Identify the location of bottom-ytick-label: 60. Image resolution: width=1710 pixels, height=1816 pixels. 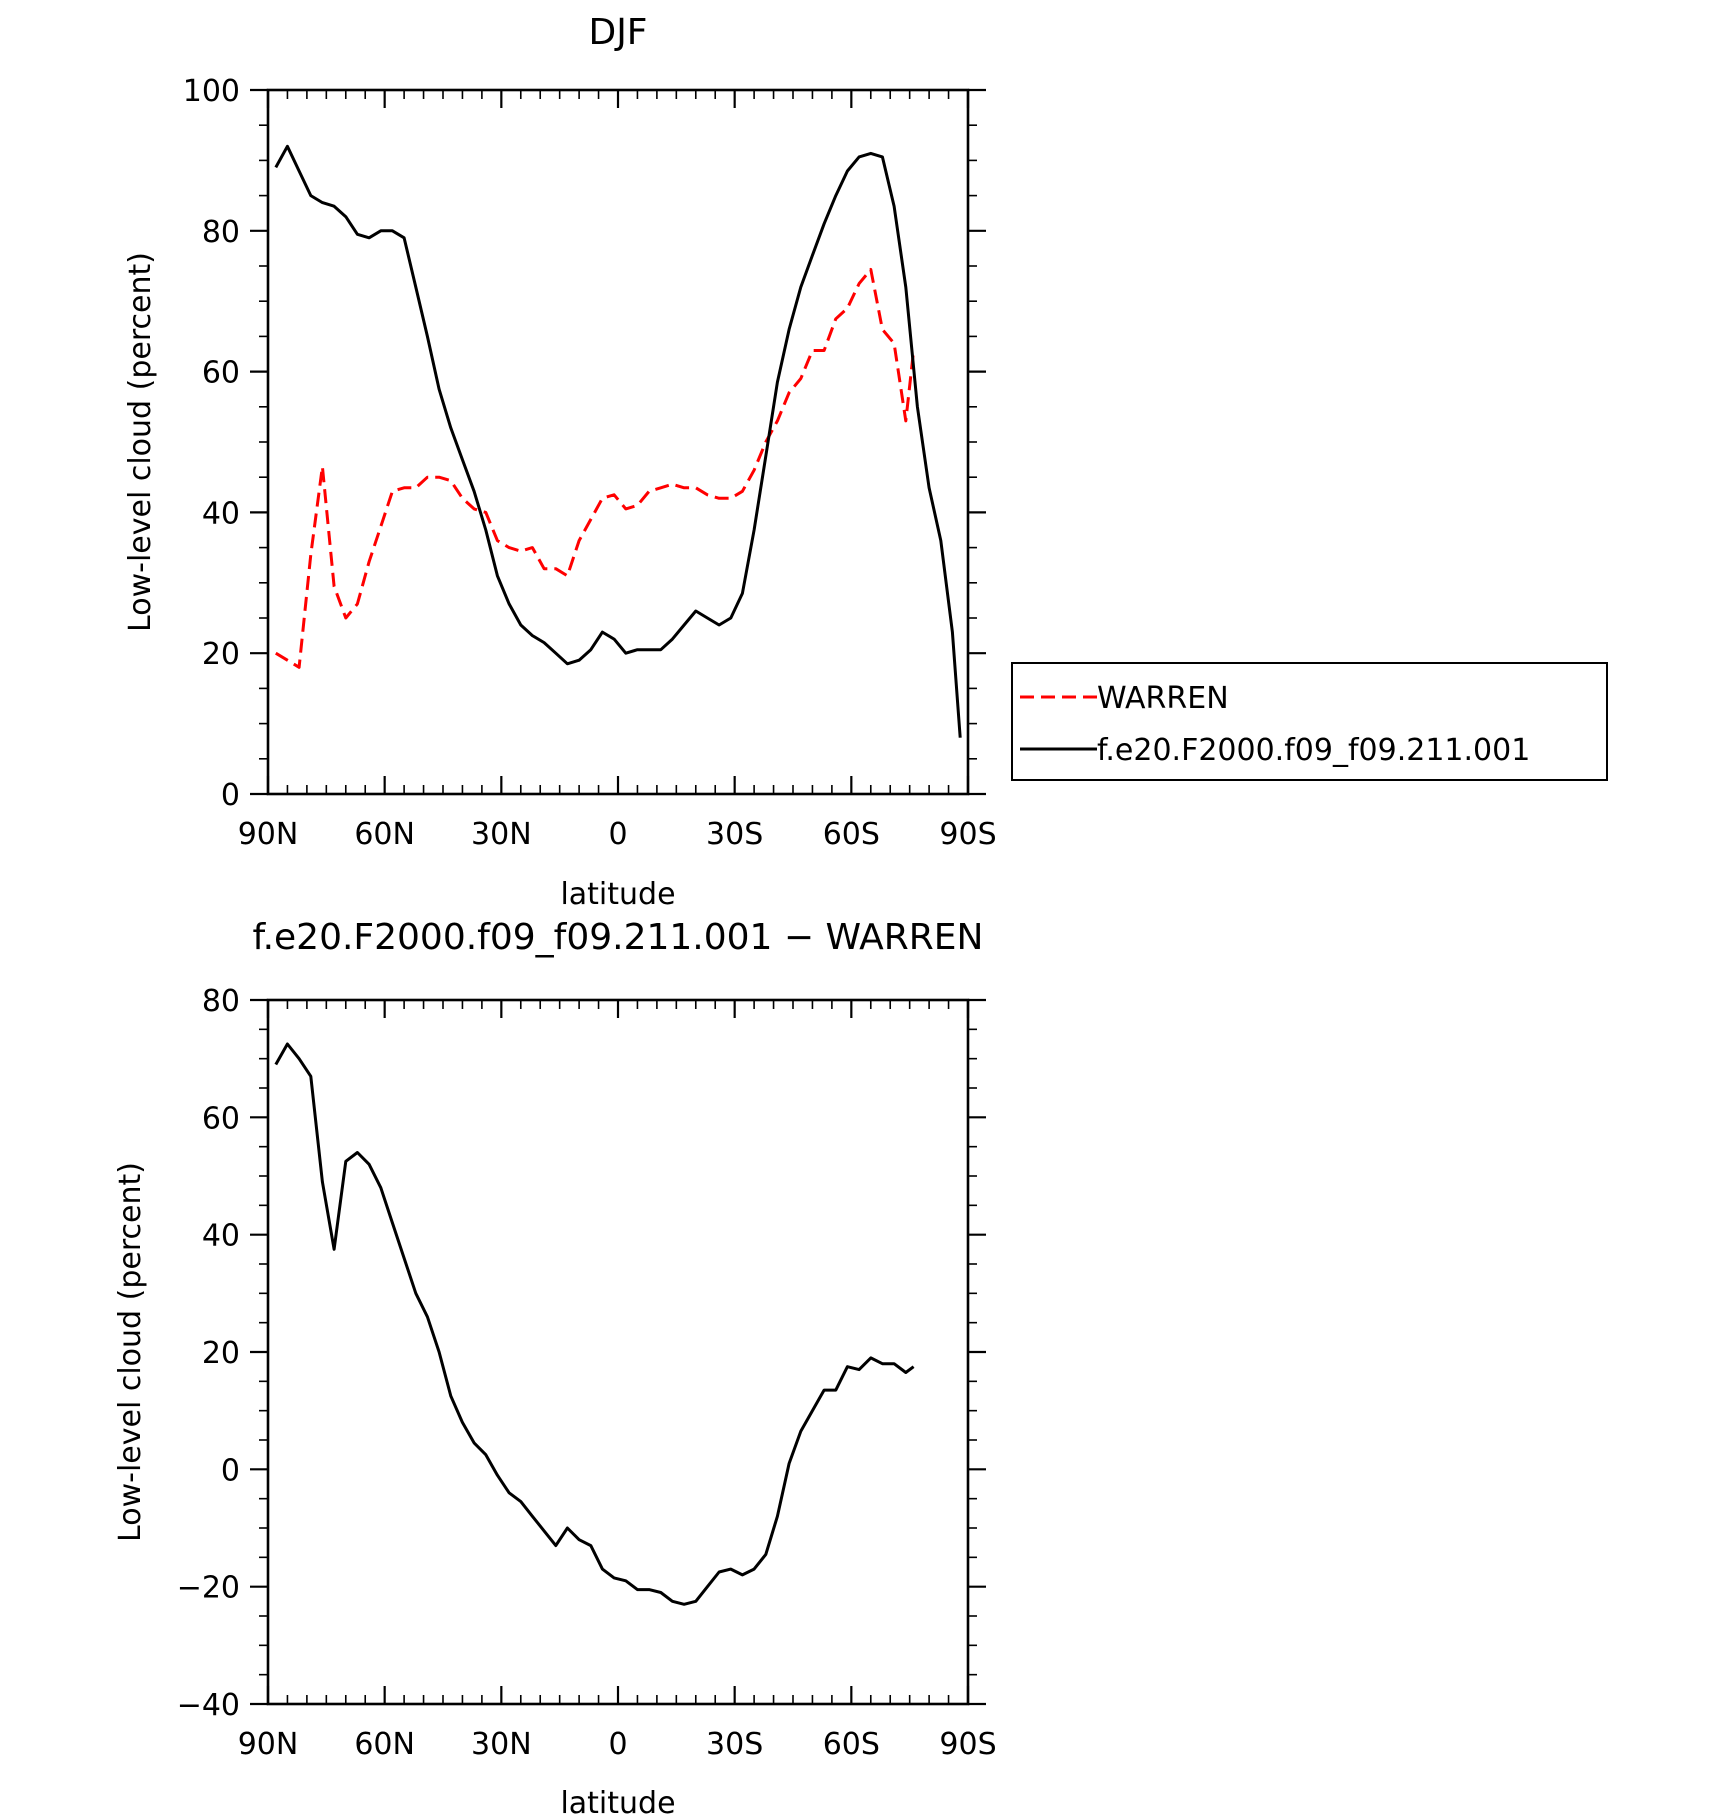
(221, 1118).